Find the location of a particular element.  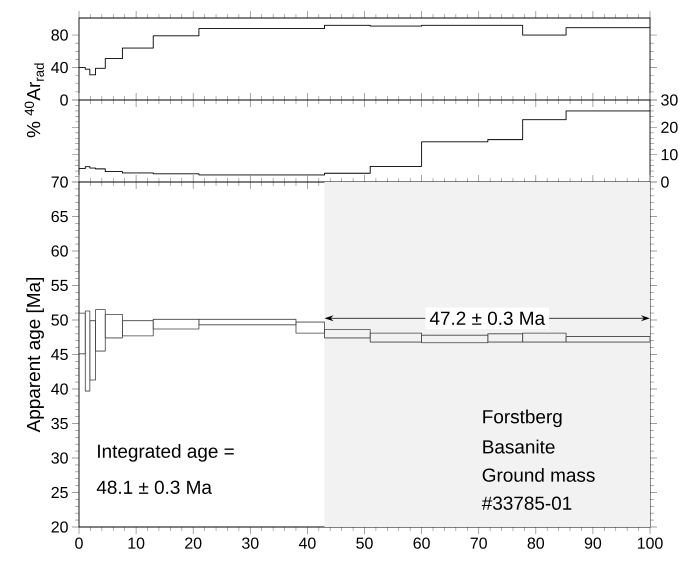

x-tick-label: 100 is located at coordinates (650, 543).